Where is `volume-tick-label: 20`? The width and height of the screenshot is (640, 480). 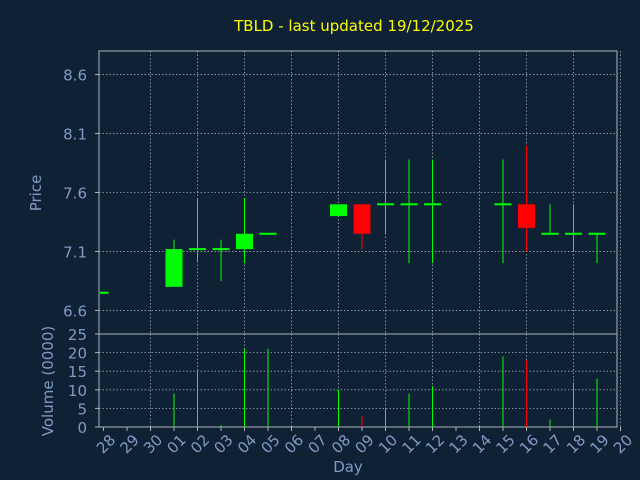 volume-tick-label: 20 is located at coordinates (77, 354).